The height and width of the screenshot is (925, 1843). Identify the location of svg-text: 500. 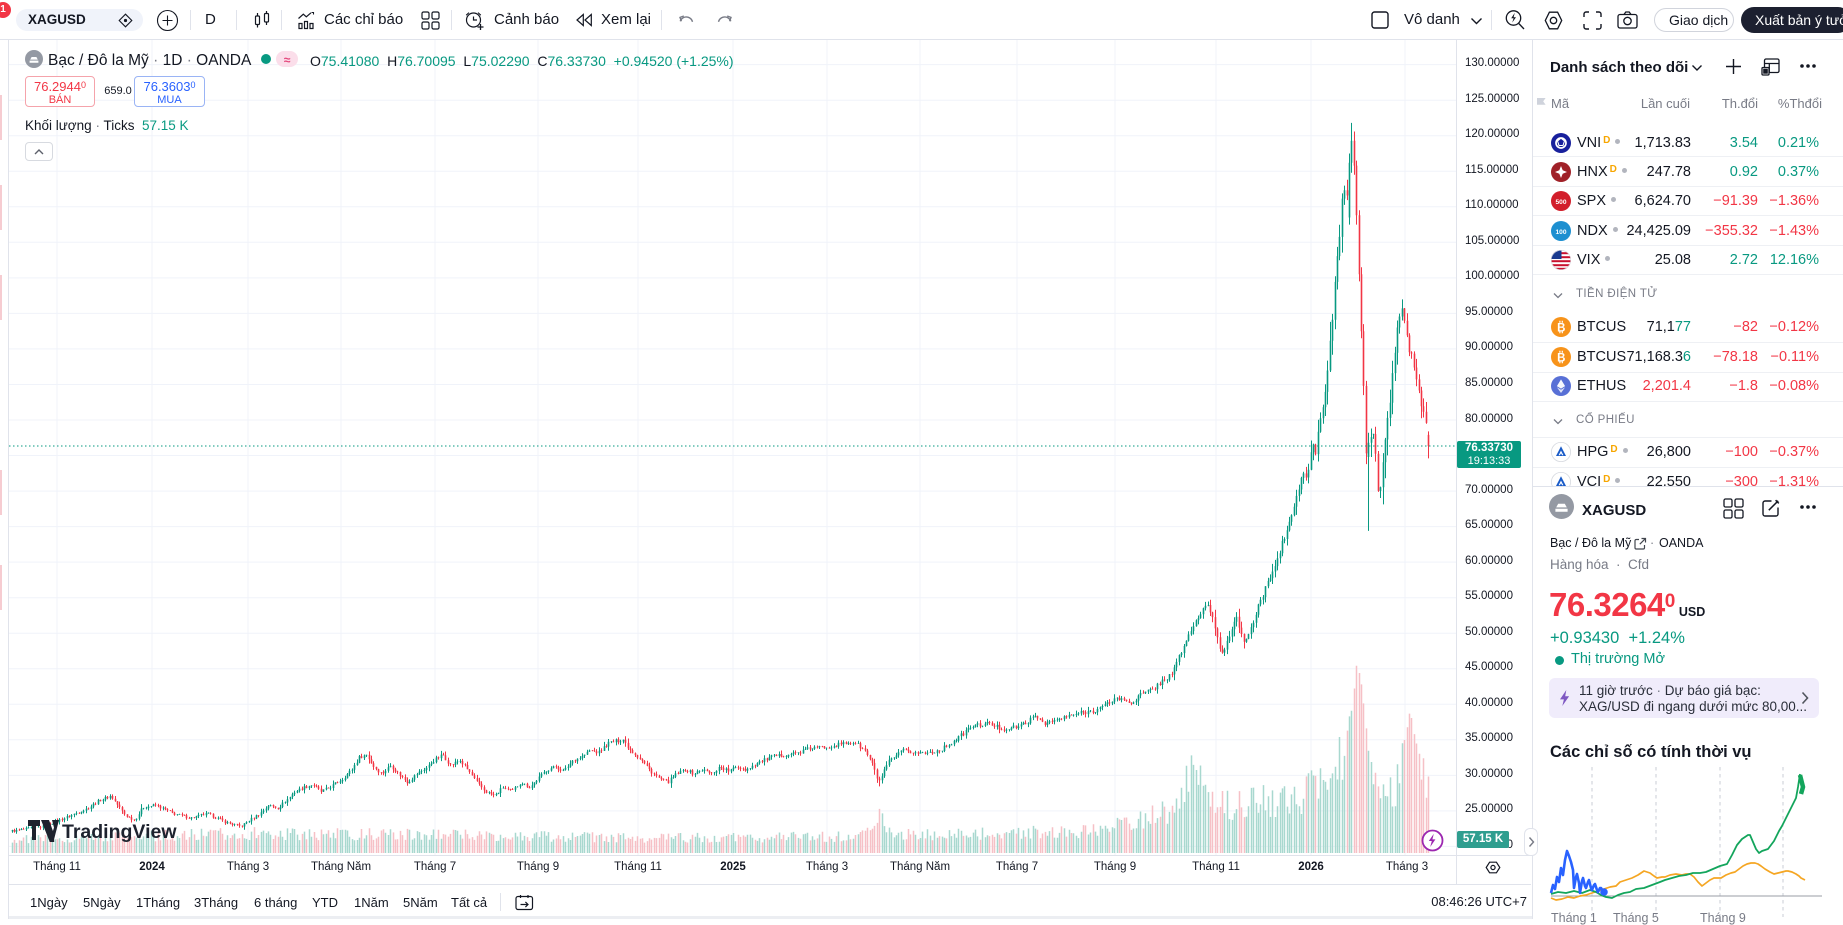
(1560, 202).